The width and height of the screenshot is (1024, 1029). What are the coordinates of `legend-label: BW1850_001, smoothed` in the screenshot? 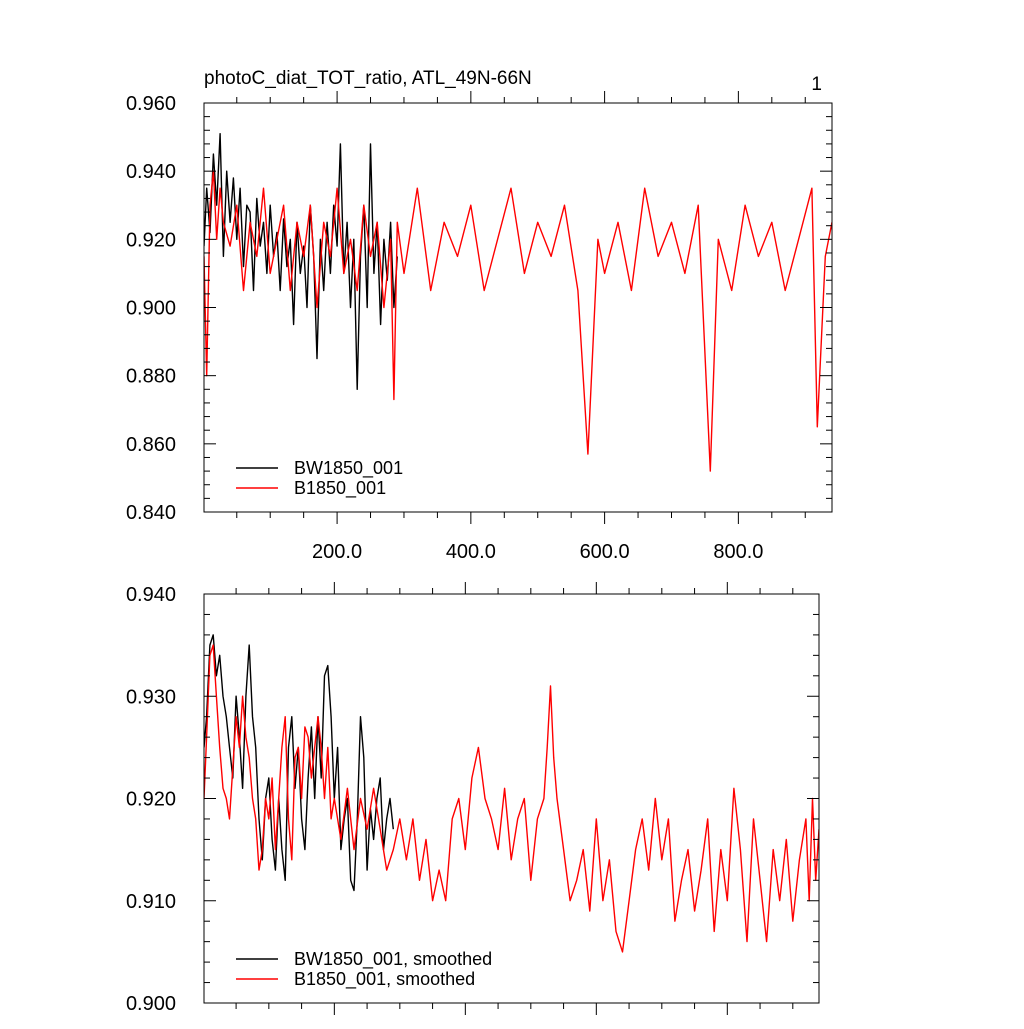 It's located at (393, 959).